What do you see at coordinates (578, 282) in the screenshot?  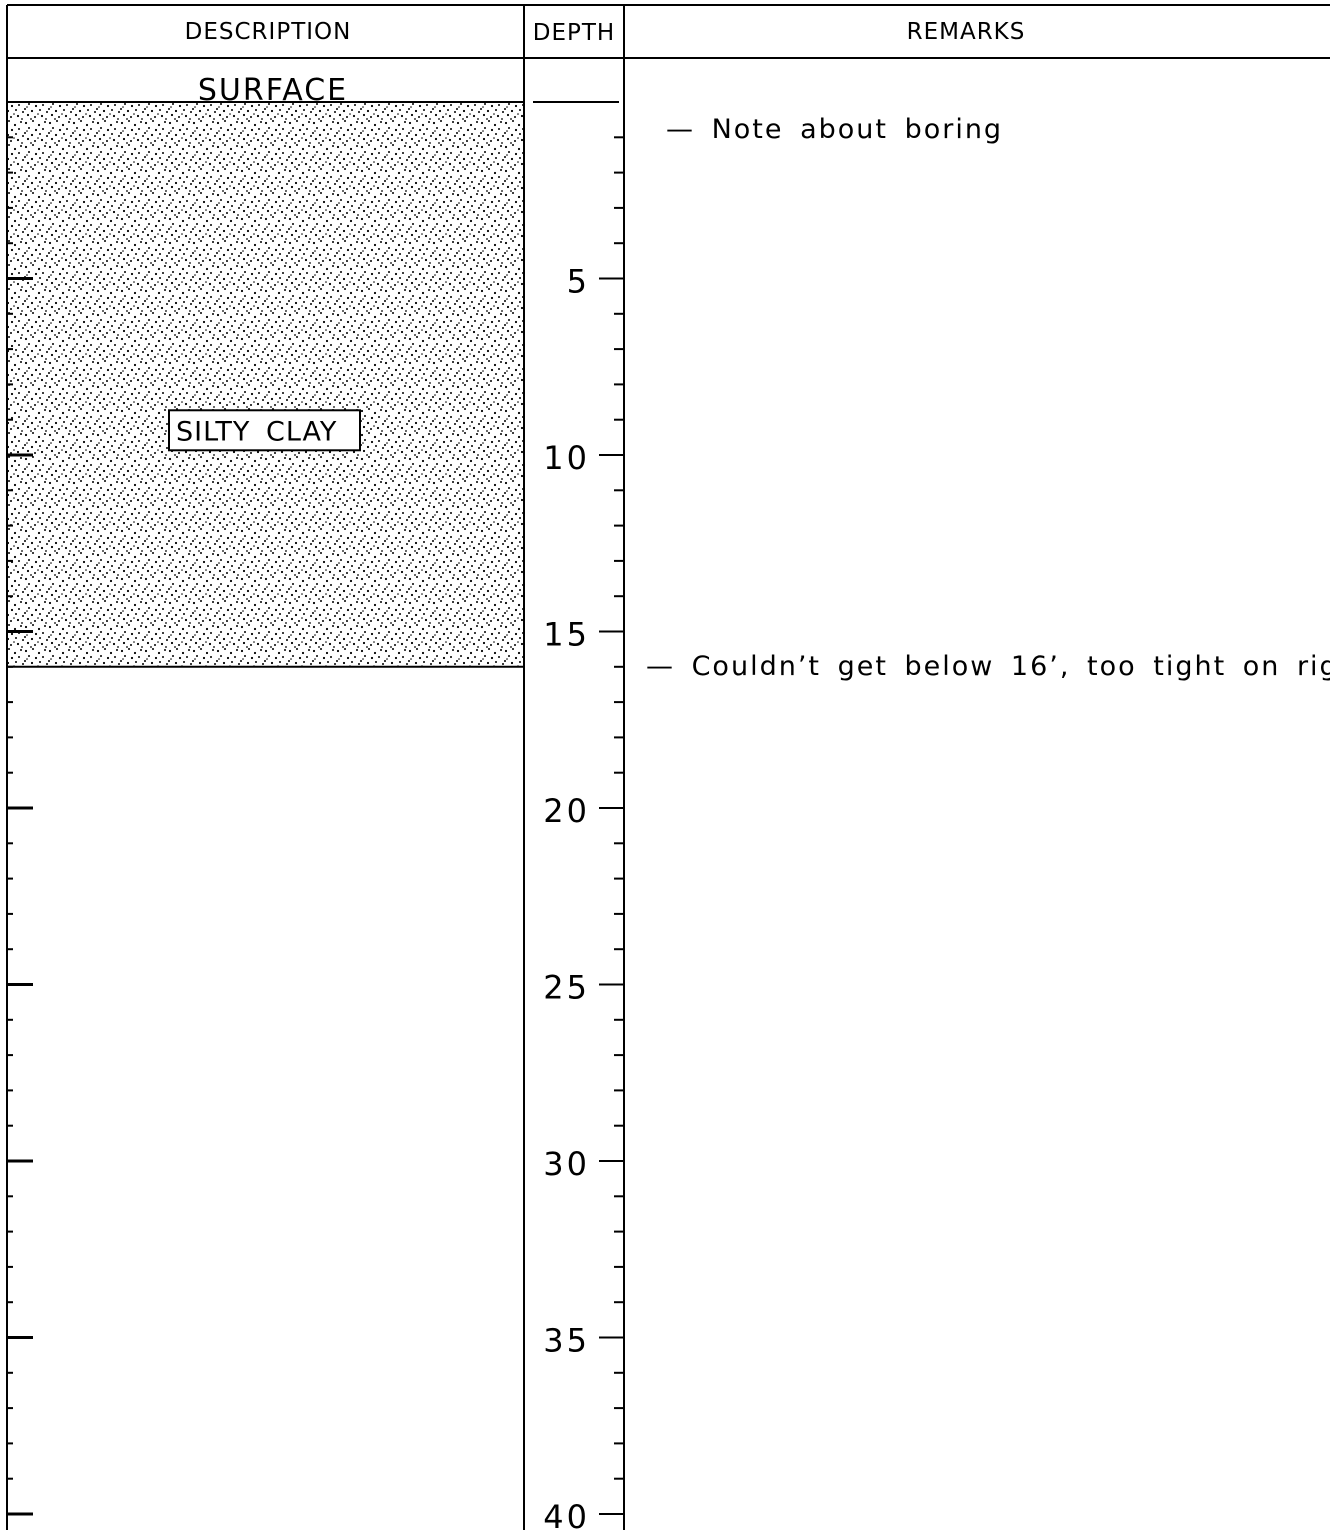 I see `depth-tick-label: 5` at bounding box center [578, 282].